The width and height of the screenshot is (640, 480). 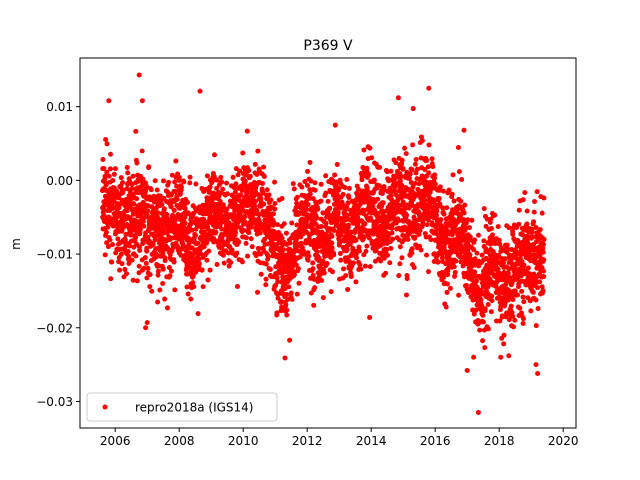 What do you see at coordinates (499, 441) in the screenshot?
I see `x-tick-label: 2018` at bounding box center [499, 441].